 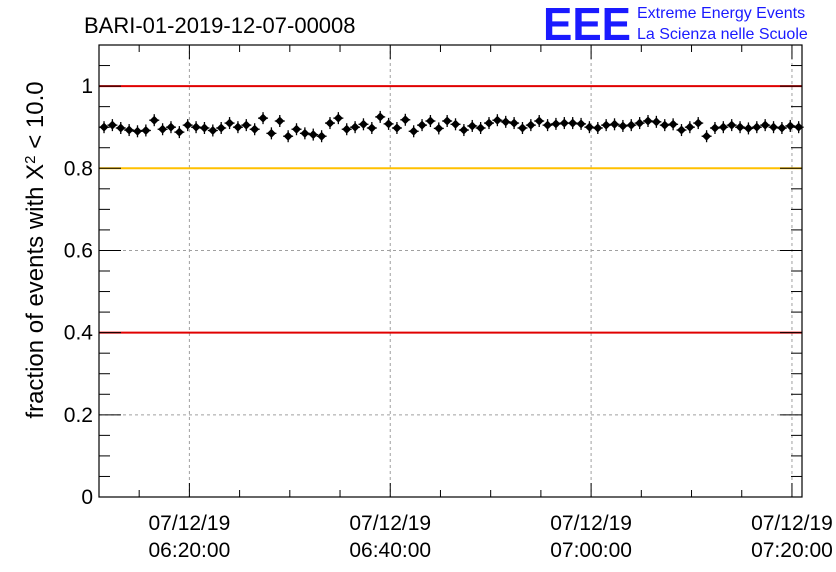 What do you see at coordinates (220, 25) in the screenshot?
I see `chart-title: BARI-01-2019-12-07-00008` at bounding box center [220, 25].